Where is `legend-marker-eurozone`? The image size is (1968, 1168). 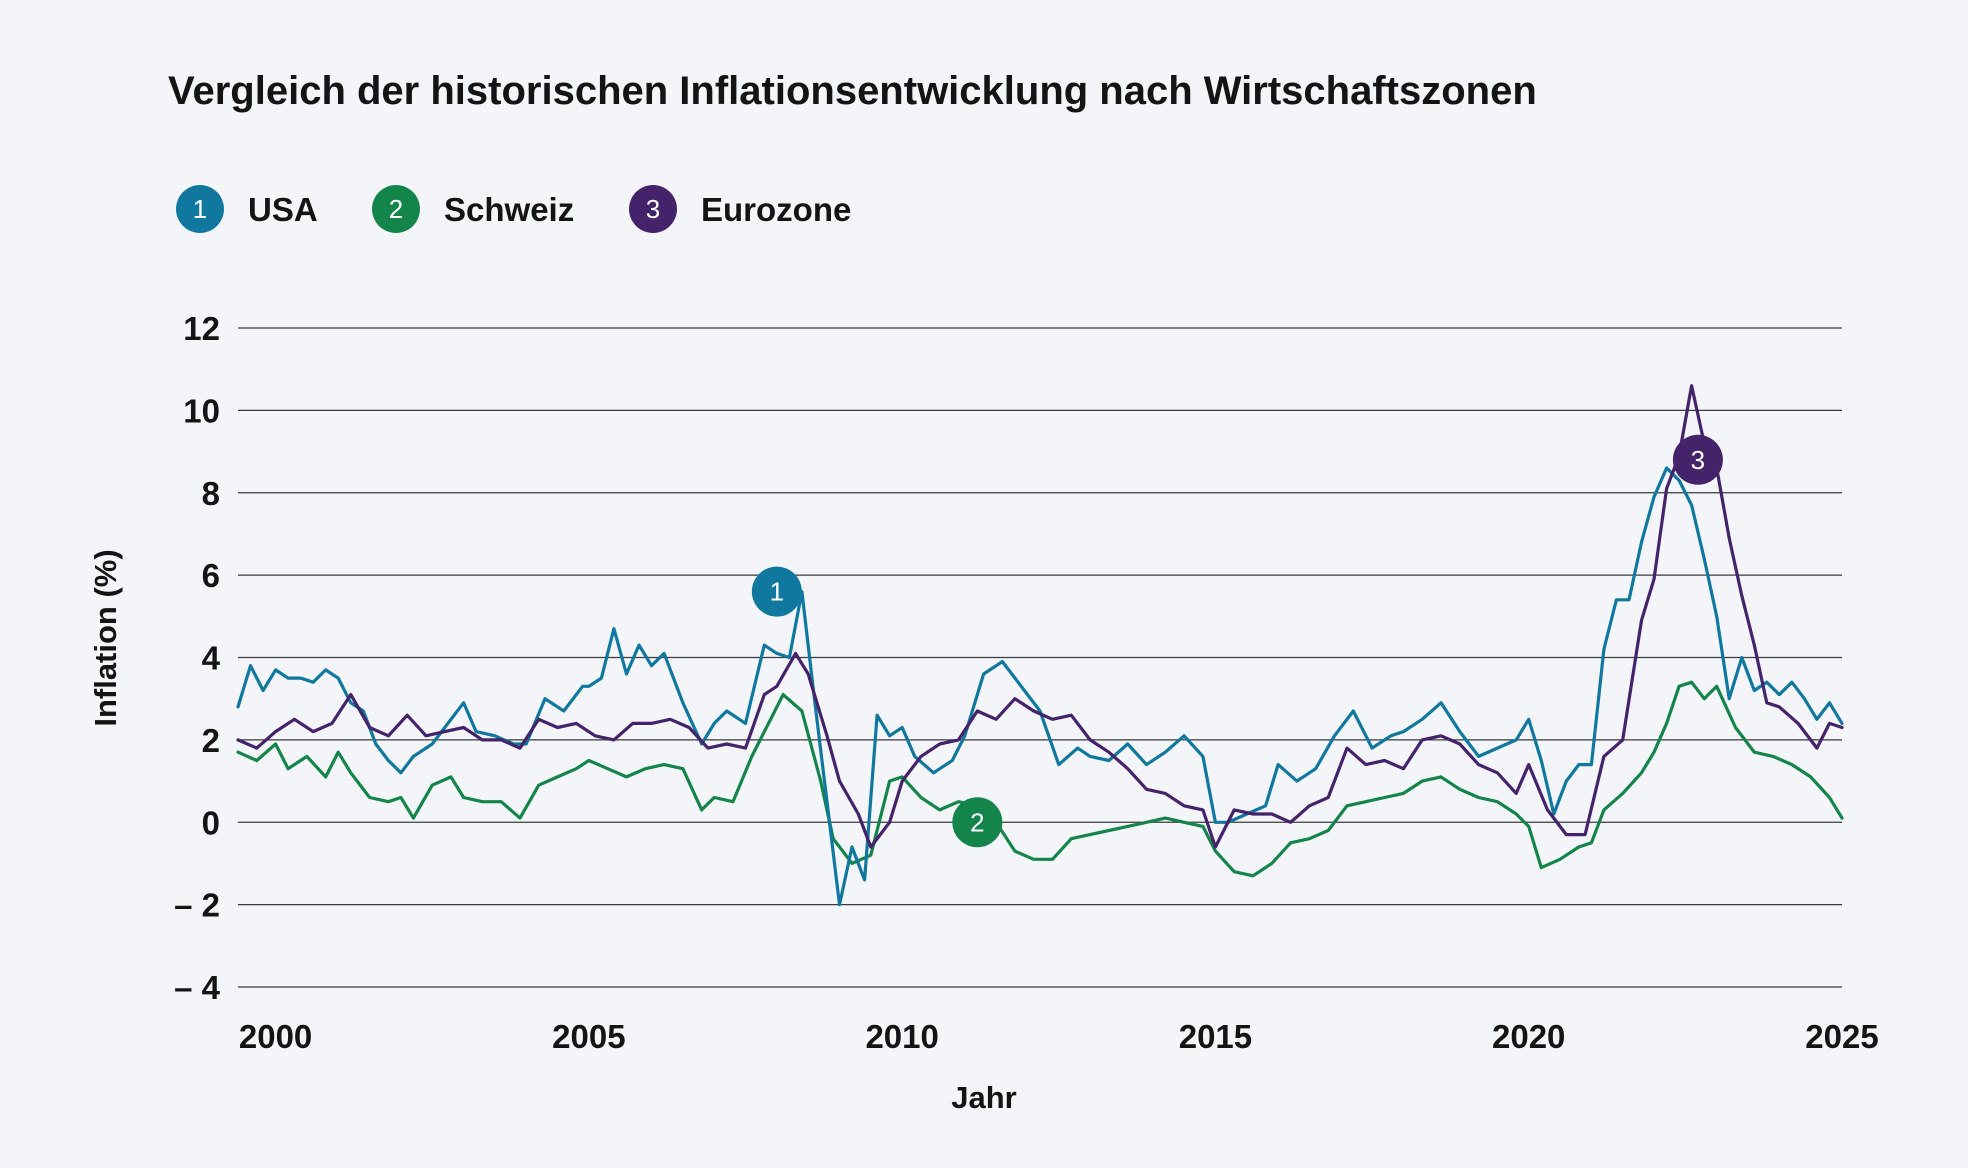 legend-marker-eurozone is located at coordinates (653, 209).